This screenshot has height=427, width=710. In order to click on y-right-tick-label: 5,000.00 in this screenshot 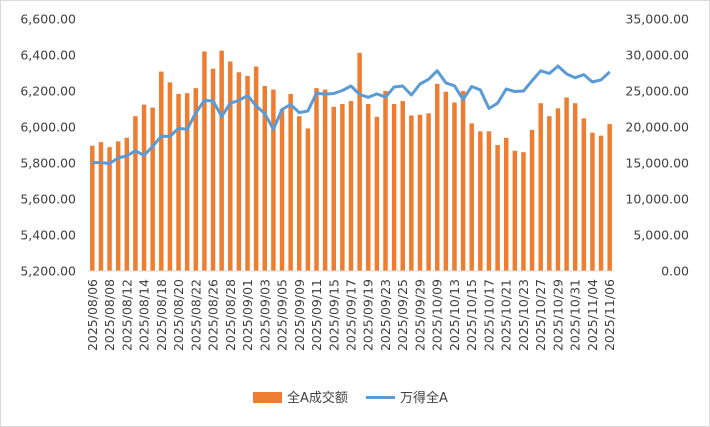, I will do `click(661, 235)`.